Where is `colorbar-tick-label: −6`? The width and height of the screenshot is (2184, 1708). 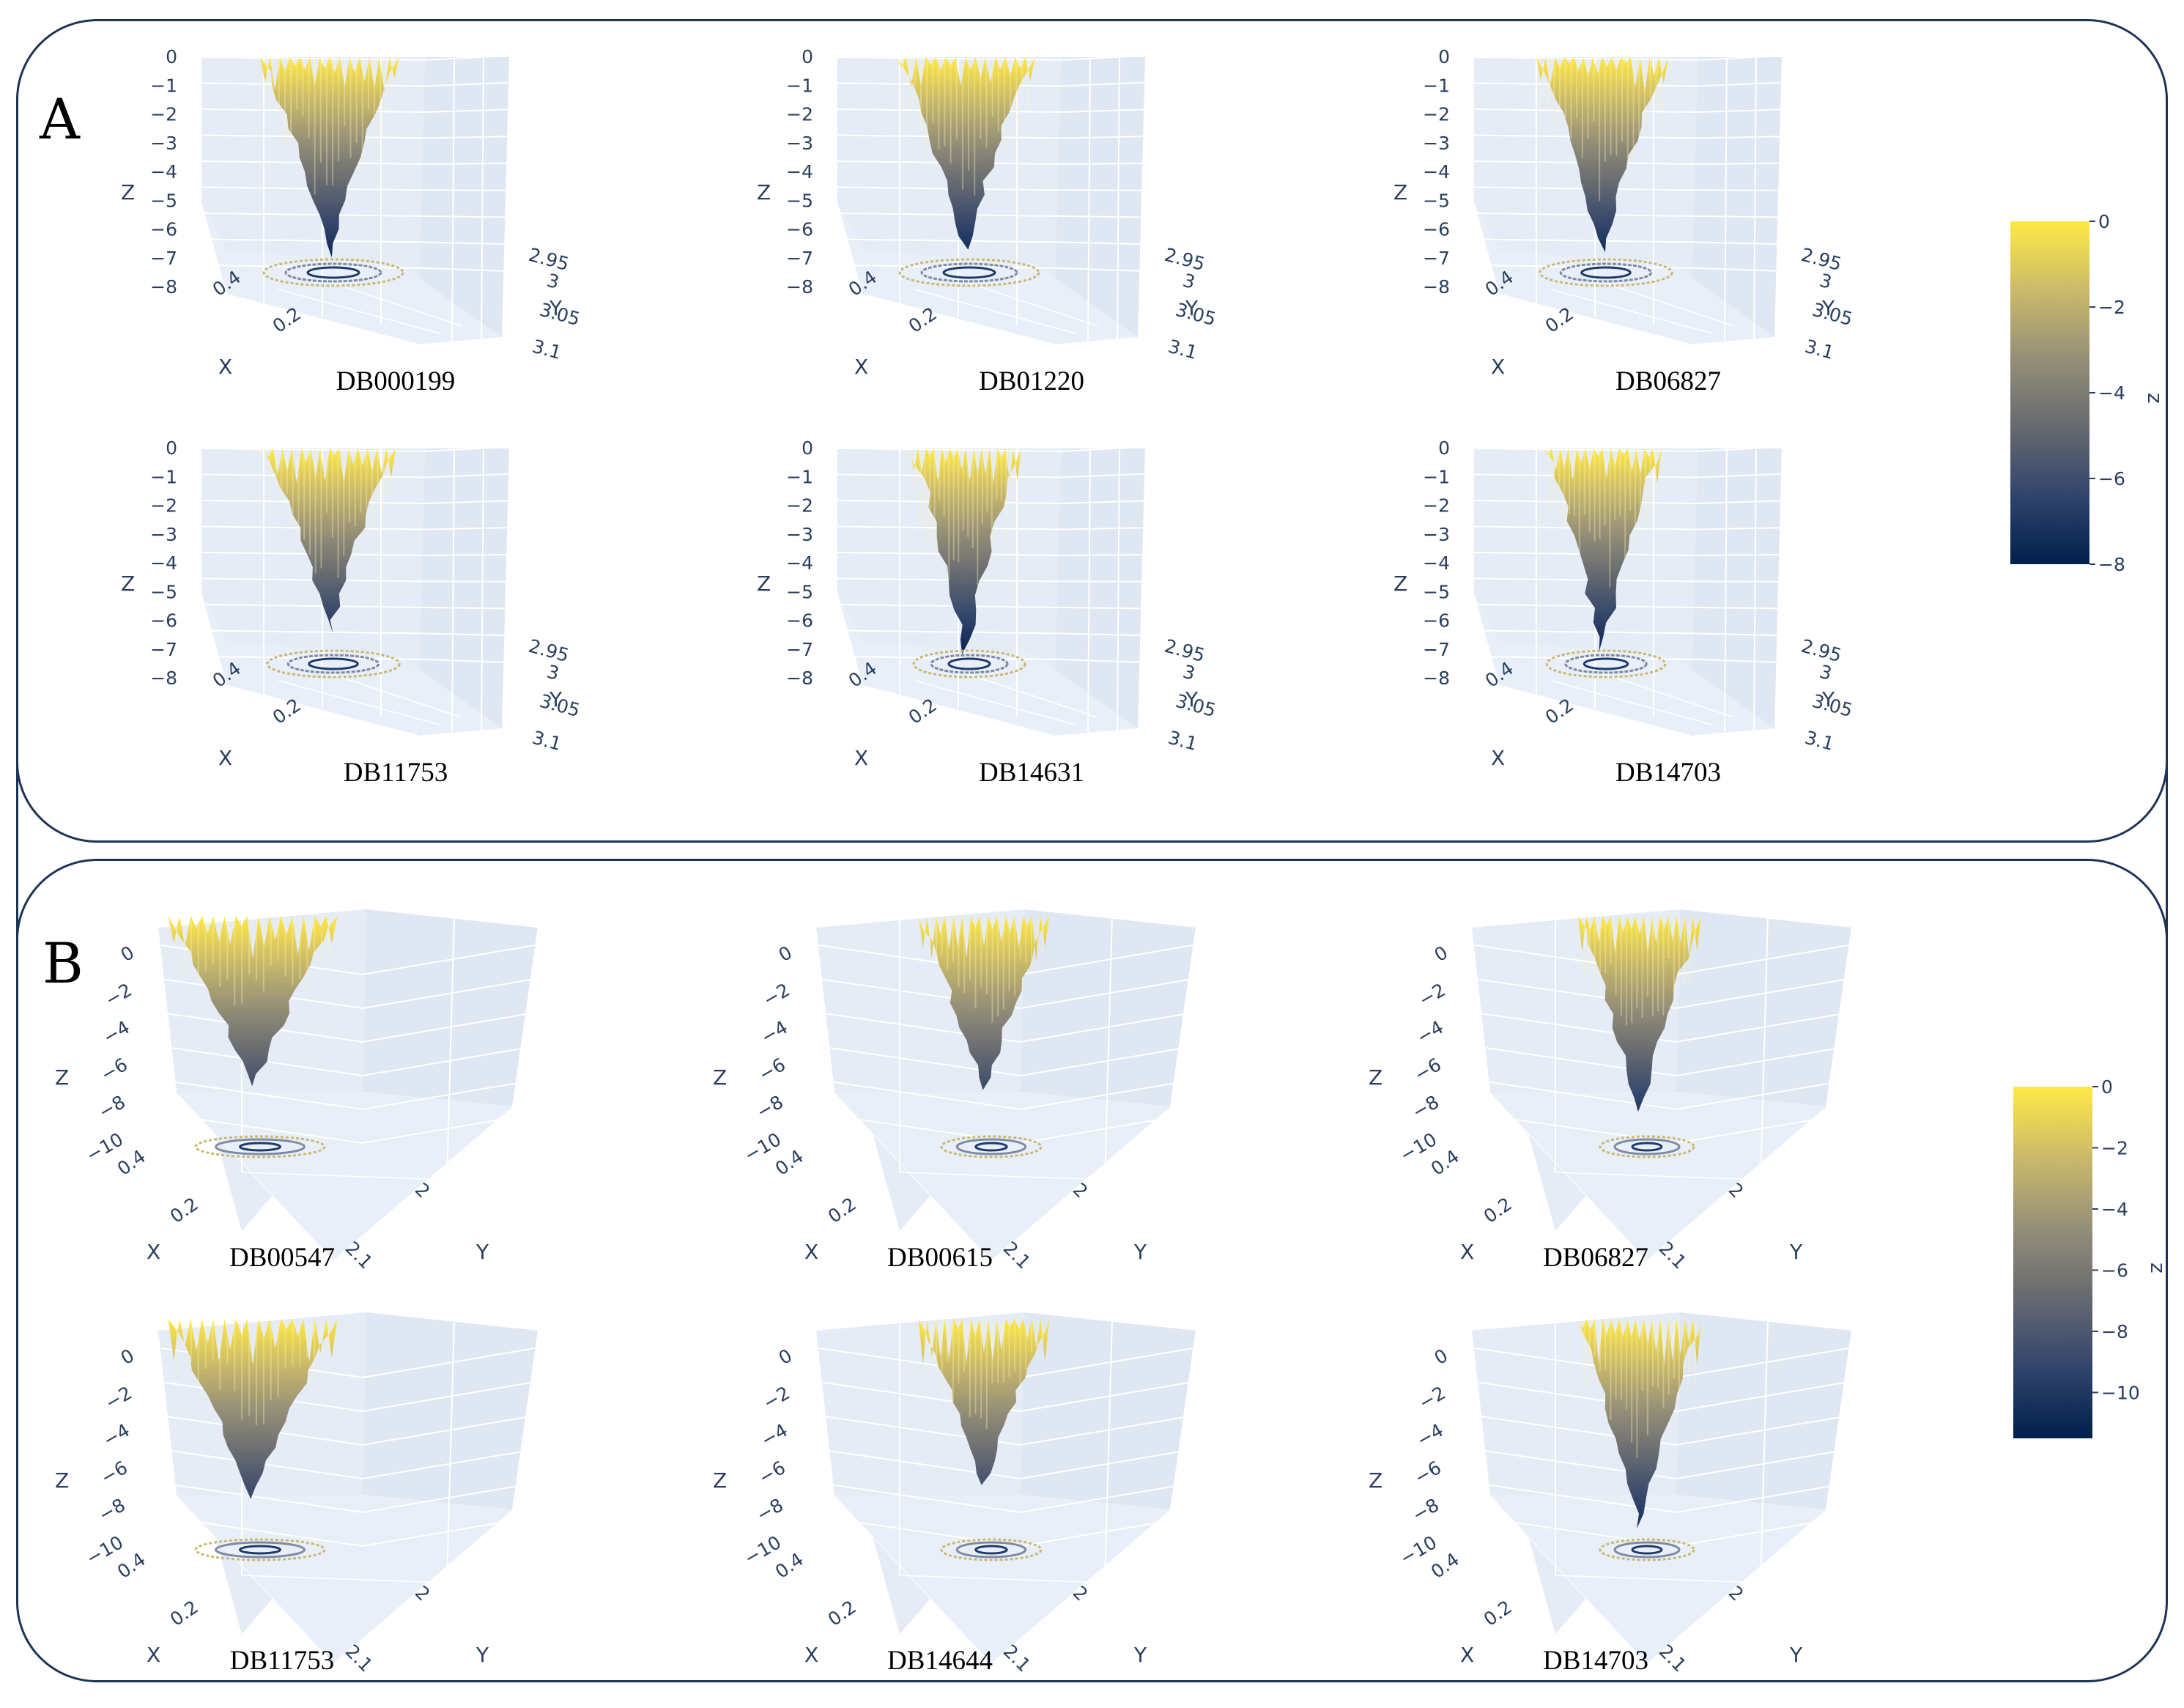
colorbar-tick-label: −6 is located at coordinates (2114, 1270).